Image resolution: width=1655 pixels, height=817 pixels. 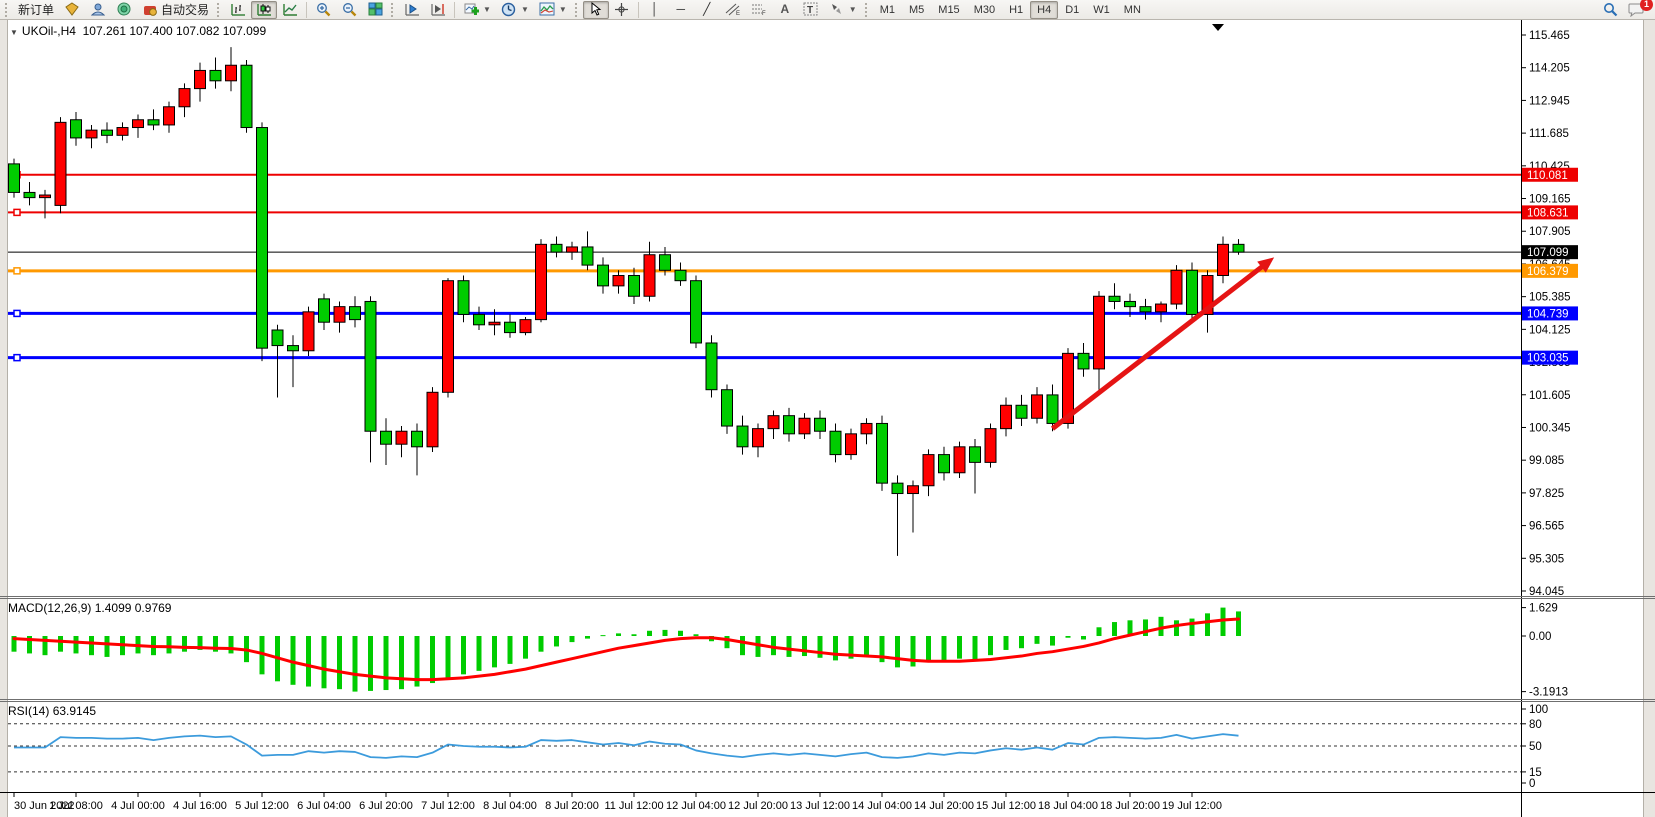 What do you see at coordinates (1610, 10) in the screenshot?
I see `search-button` at bounding box center [1610, 10].